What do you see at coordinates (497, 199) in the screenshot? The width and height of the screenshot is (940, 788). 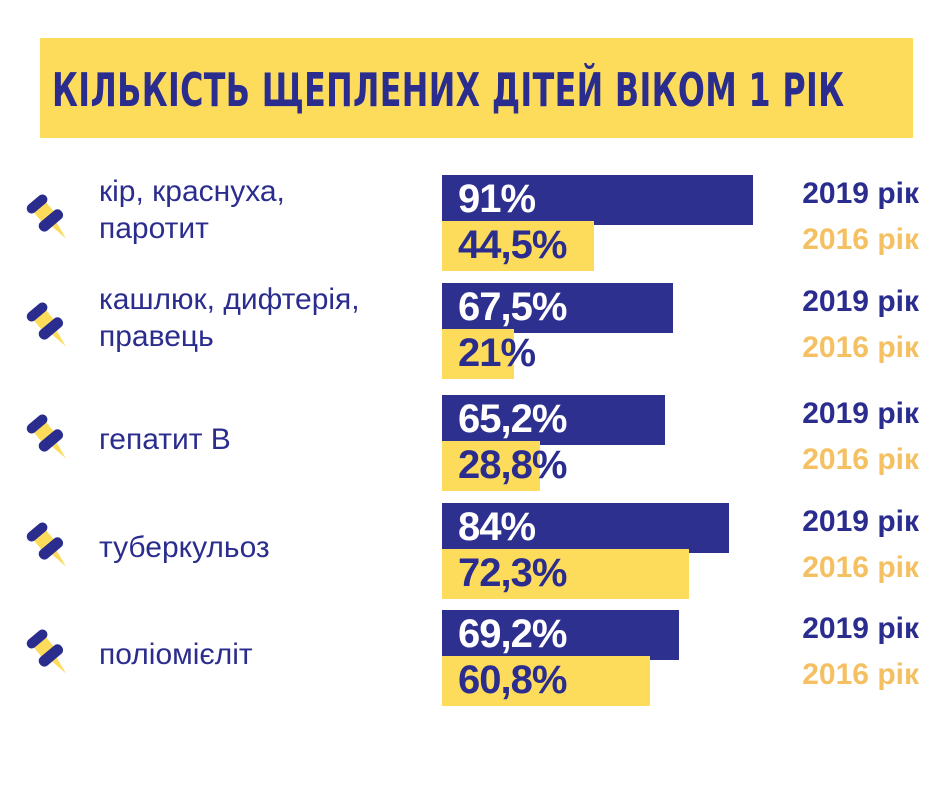 I see `value-label-2019: 91%` at bounding box center [497, 199].